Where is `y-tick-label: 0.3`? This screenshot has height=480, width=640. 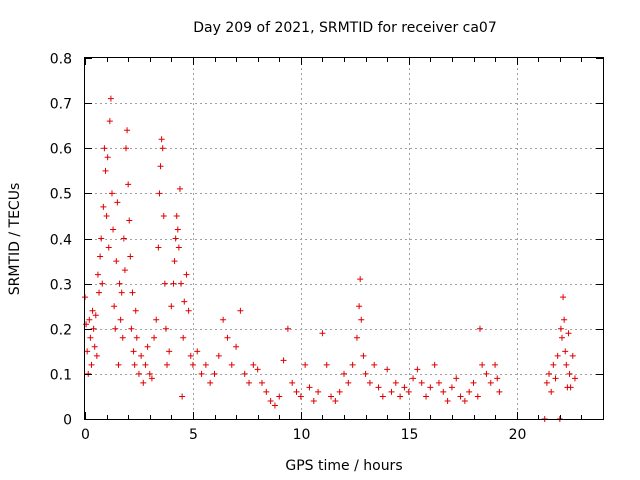 y-tick-label: 0.3 is located at coordinates (61, 286).